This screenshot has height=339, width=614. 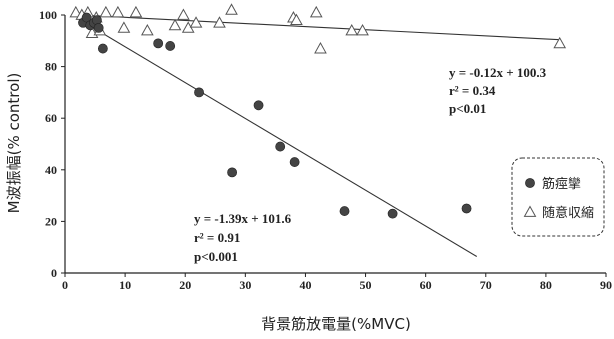 What do you see at coordinates (530, 183) in the screenshot?
I see `legend-circle-marker` at bounding box center [530, 183].